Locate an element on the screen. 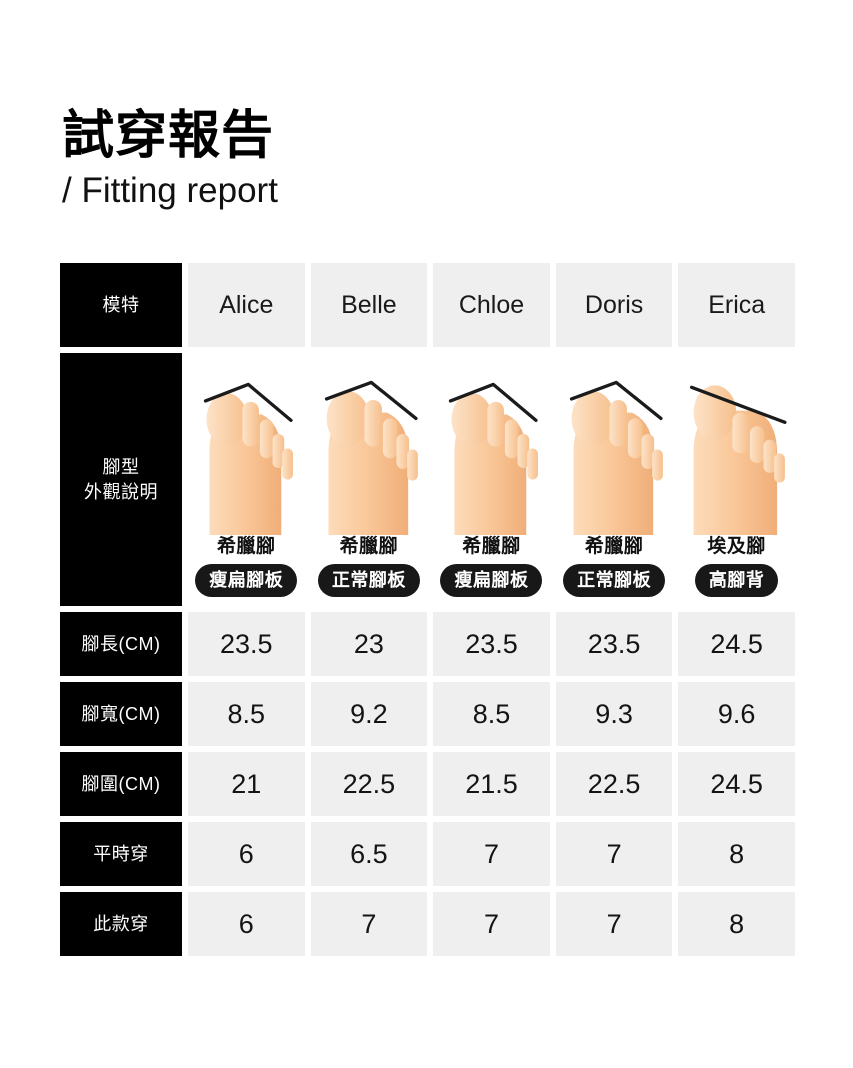  cell-this-style-size-belle: 7 is located at coordinates (369, 924).